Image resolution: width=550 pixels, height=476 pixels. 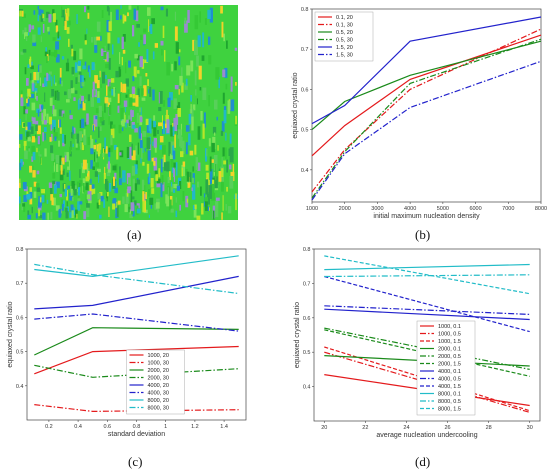 What do you see at coordinates (449, 350) in the screenshot?
I see `legend-label: 2000, 0.1` at bounding box center [449, 350].